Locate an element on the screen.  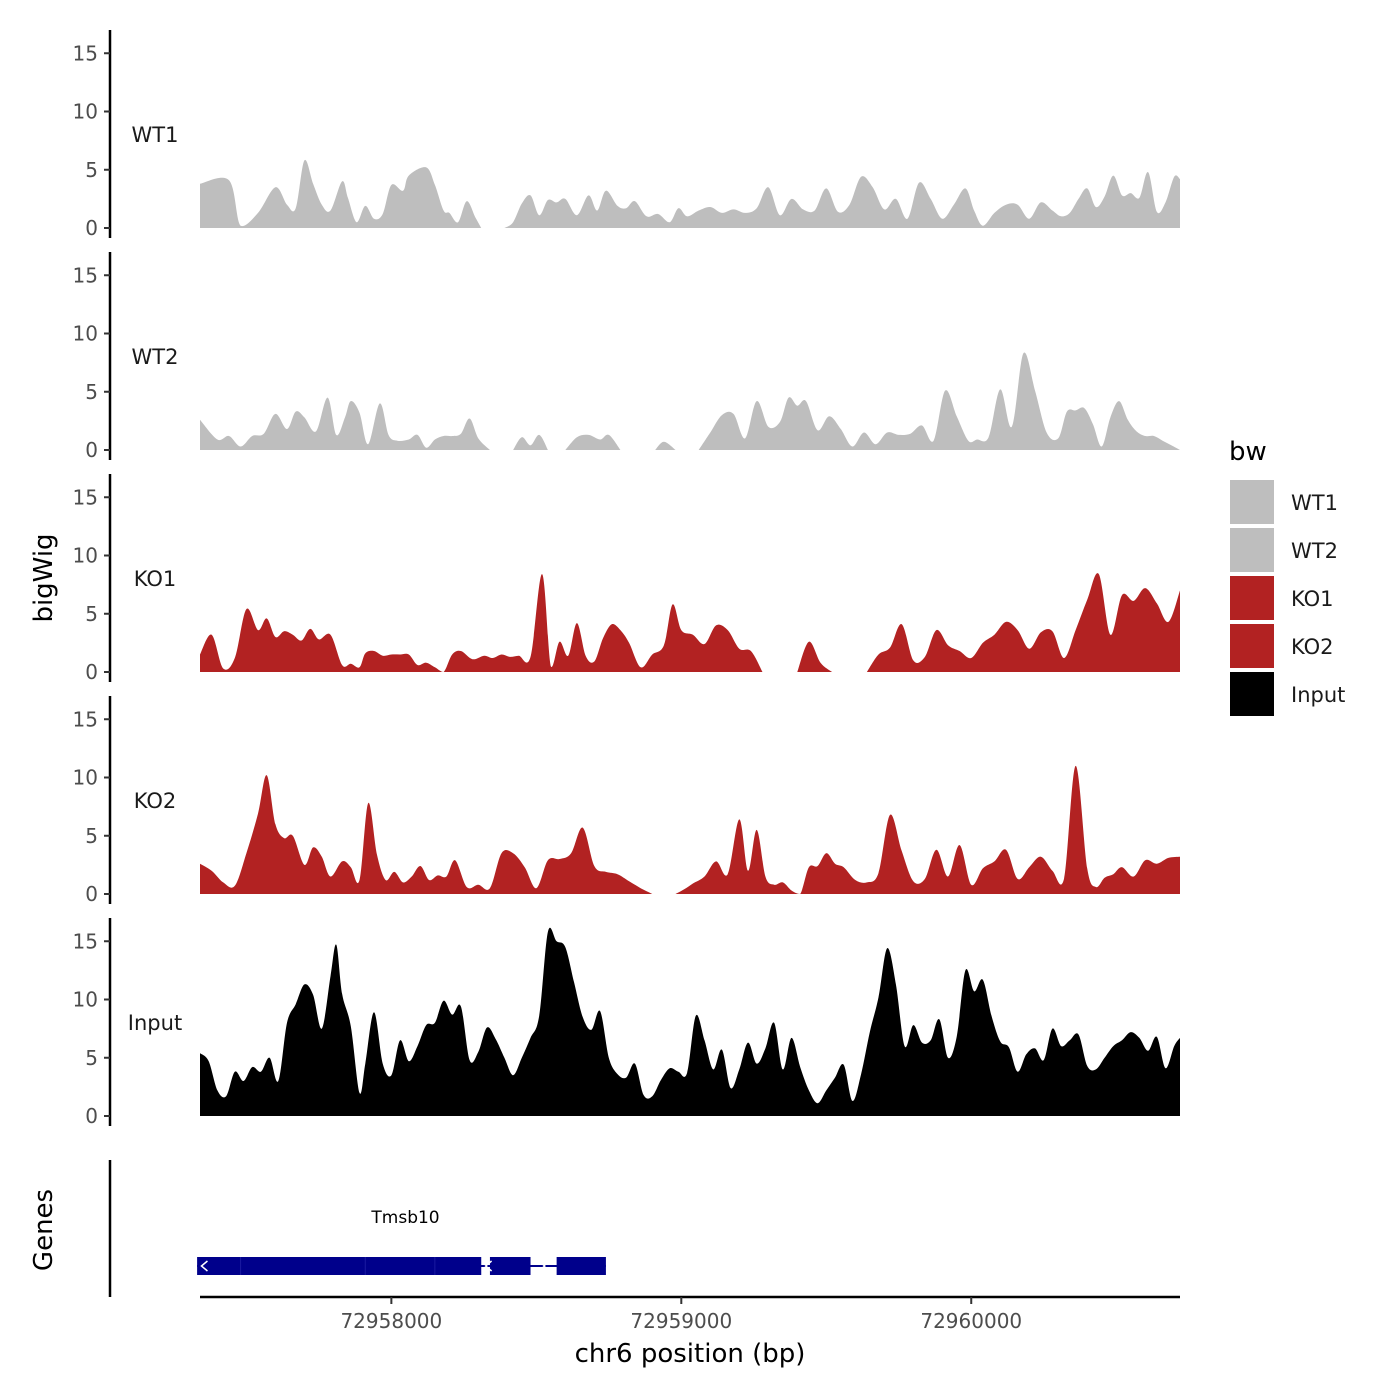
legend-entry-wt1: WT1 is located at coordinates (1284, 502).